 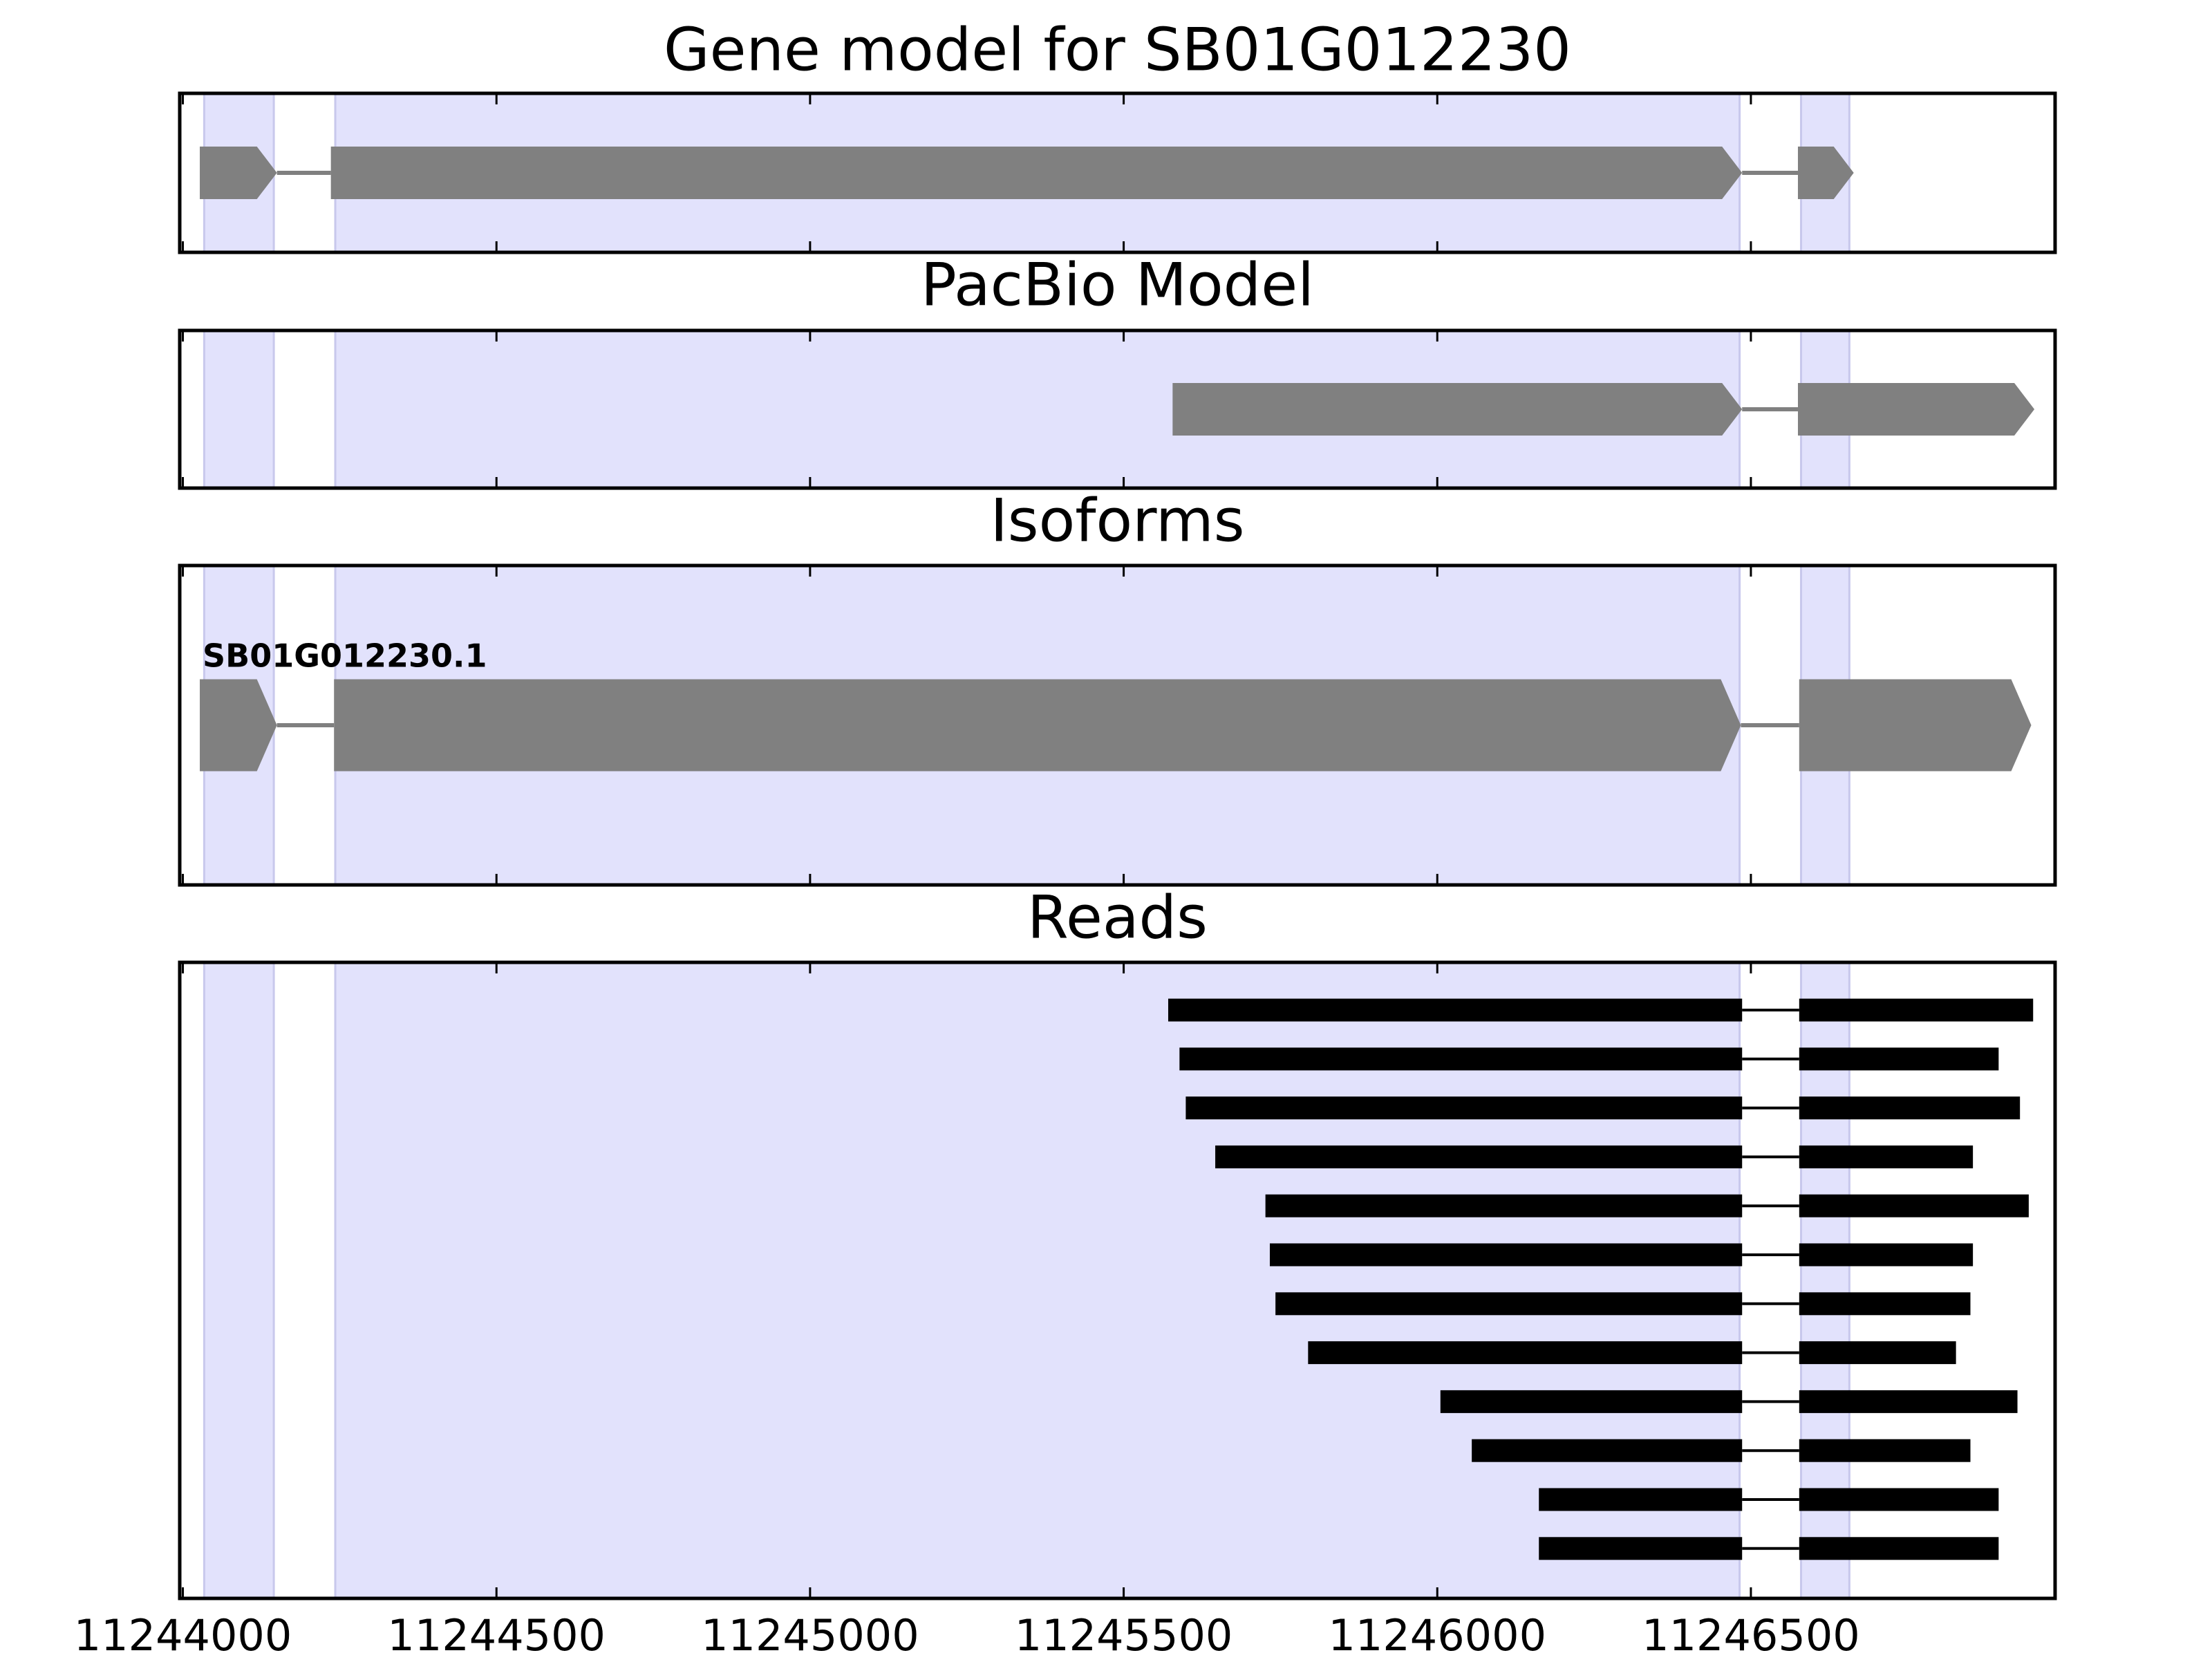 What do you see at coordinates (1117, 917) in the screenshot?
I see `panel-title: Reads` at bounding box center [1117, 917].